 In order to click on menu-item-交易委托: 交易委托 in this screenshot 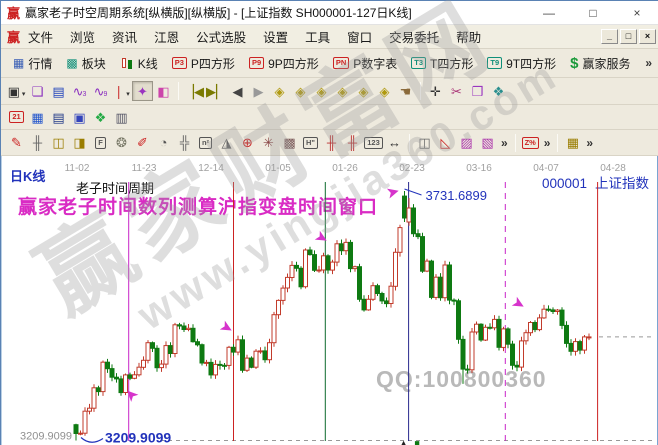, I will do `click(414, 38)`.